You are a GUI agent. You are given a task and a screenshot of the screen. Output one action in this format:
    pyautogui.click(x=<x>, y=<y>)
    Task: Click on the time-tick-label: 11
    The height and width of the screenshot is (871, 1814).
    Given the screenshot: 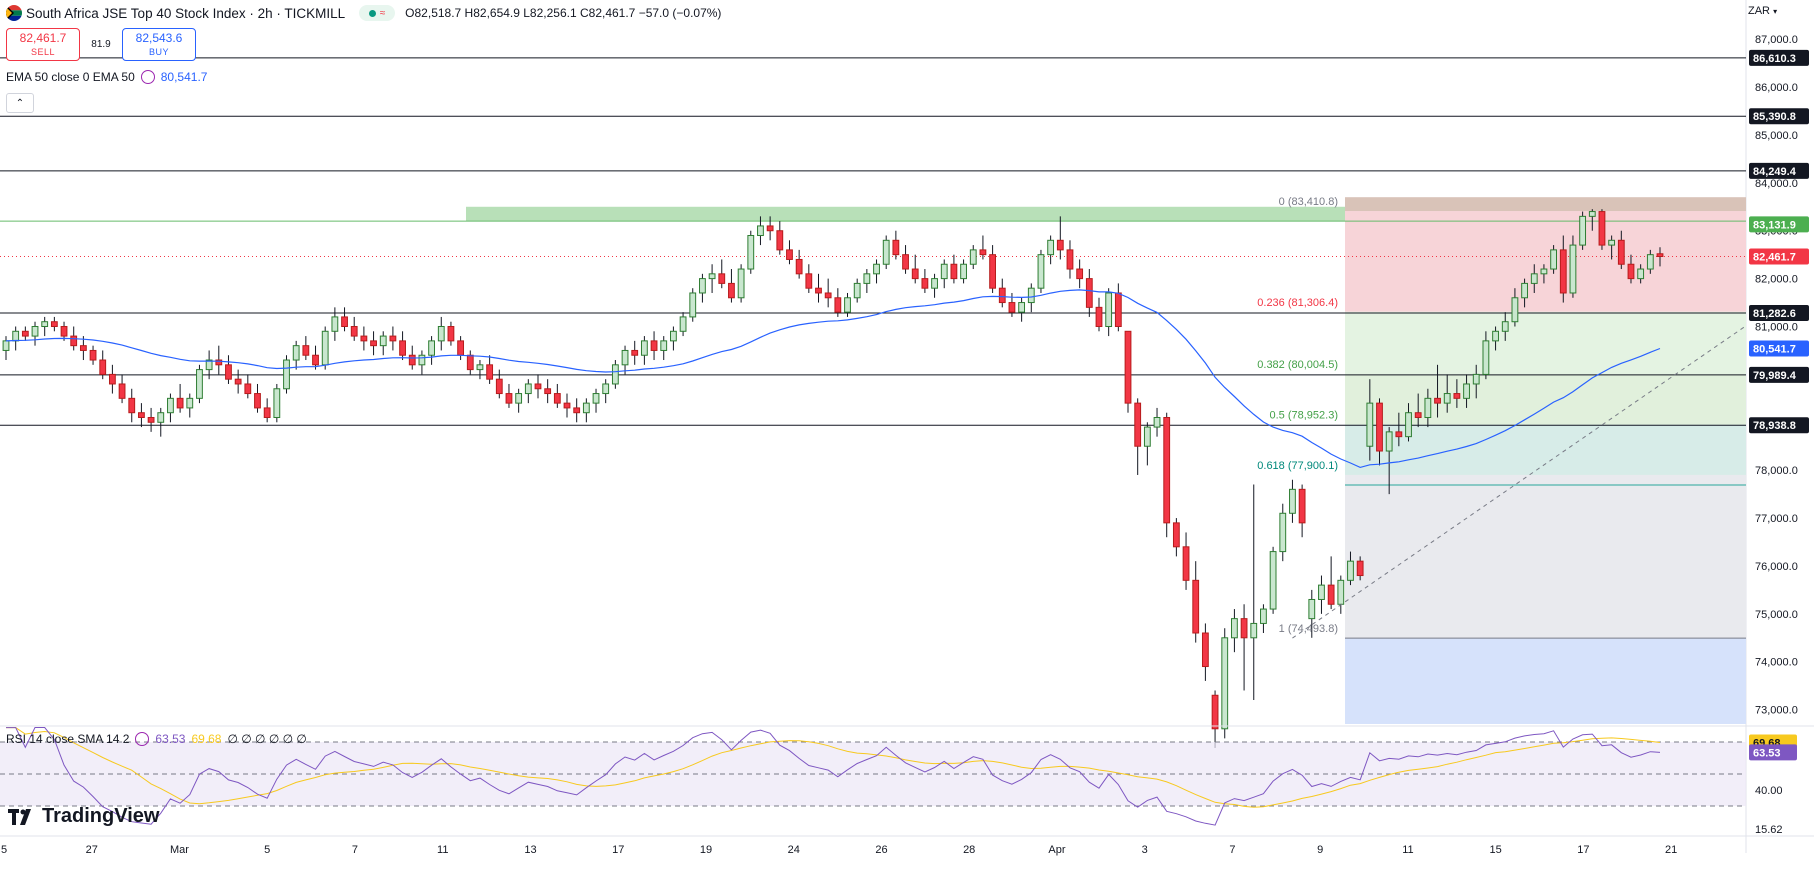 What is the action you would take?
    pyautogui.click(x=442, y=850)
    